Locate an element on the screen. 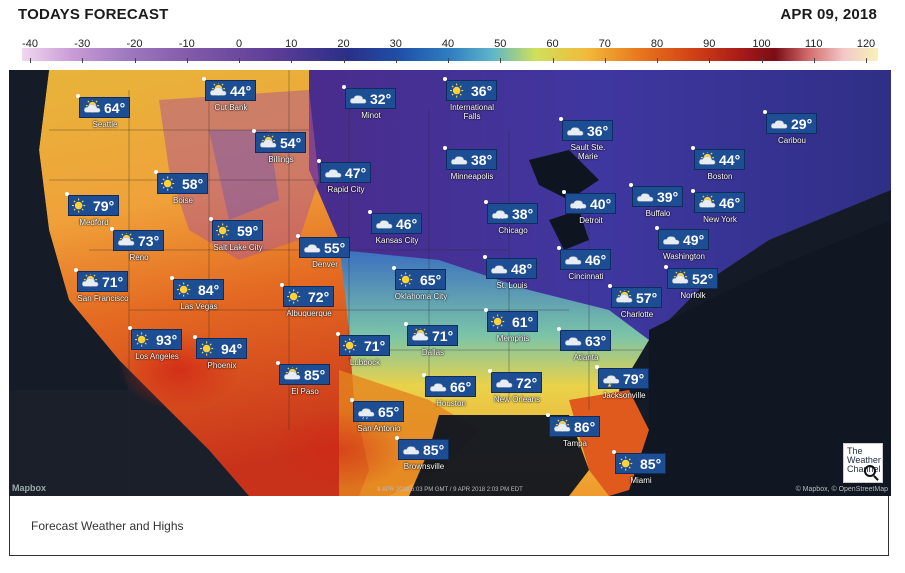 Image resolution: width=905 pixels, height=573 pixels. city-forecast-badge: 39° is located at coordinates (658, 196).